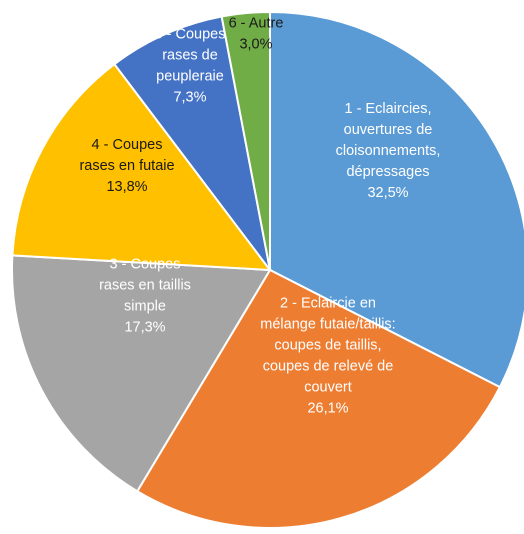 This screenshot has height=534, width=524. Describe the element at coordinates (327, 346) in the screenshot. I see `pie-slice-label-line: coupes de taillis,` at that location.